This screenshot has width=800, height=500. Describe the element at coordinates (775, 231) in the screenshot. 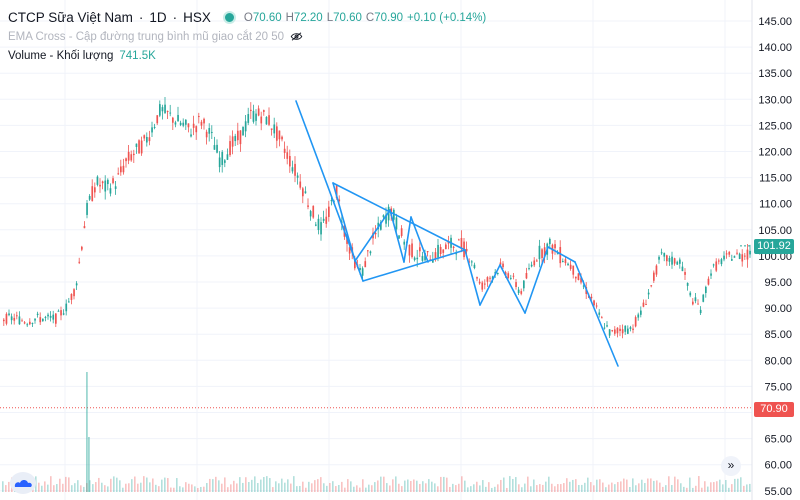

I see `y-tick-label: 105.00` at that location.